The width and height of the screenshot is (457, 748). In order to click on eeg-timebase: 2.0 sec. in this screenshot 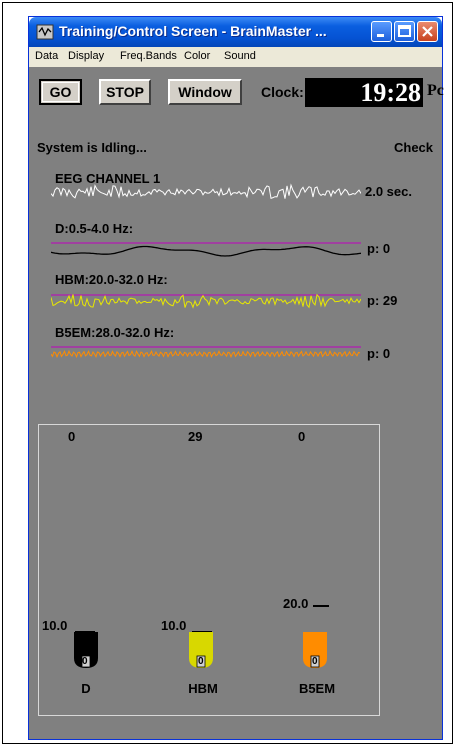, I will do `click(388, 191)`.